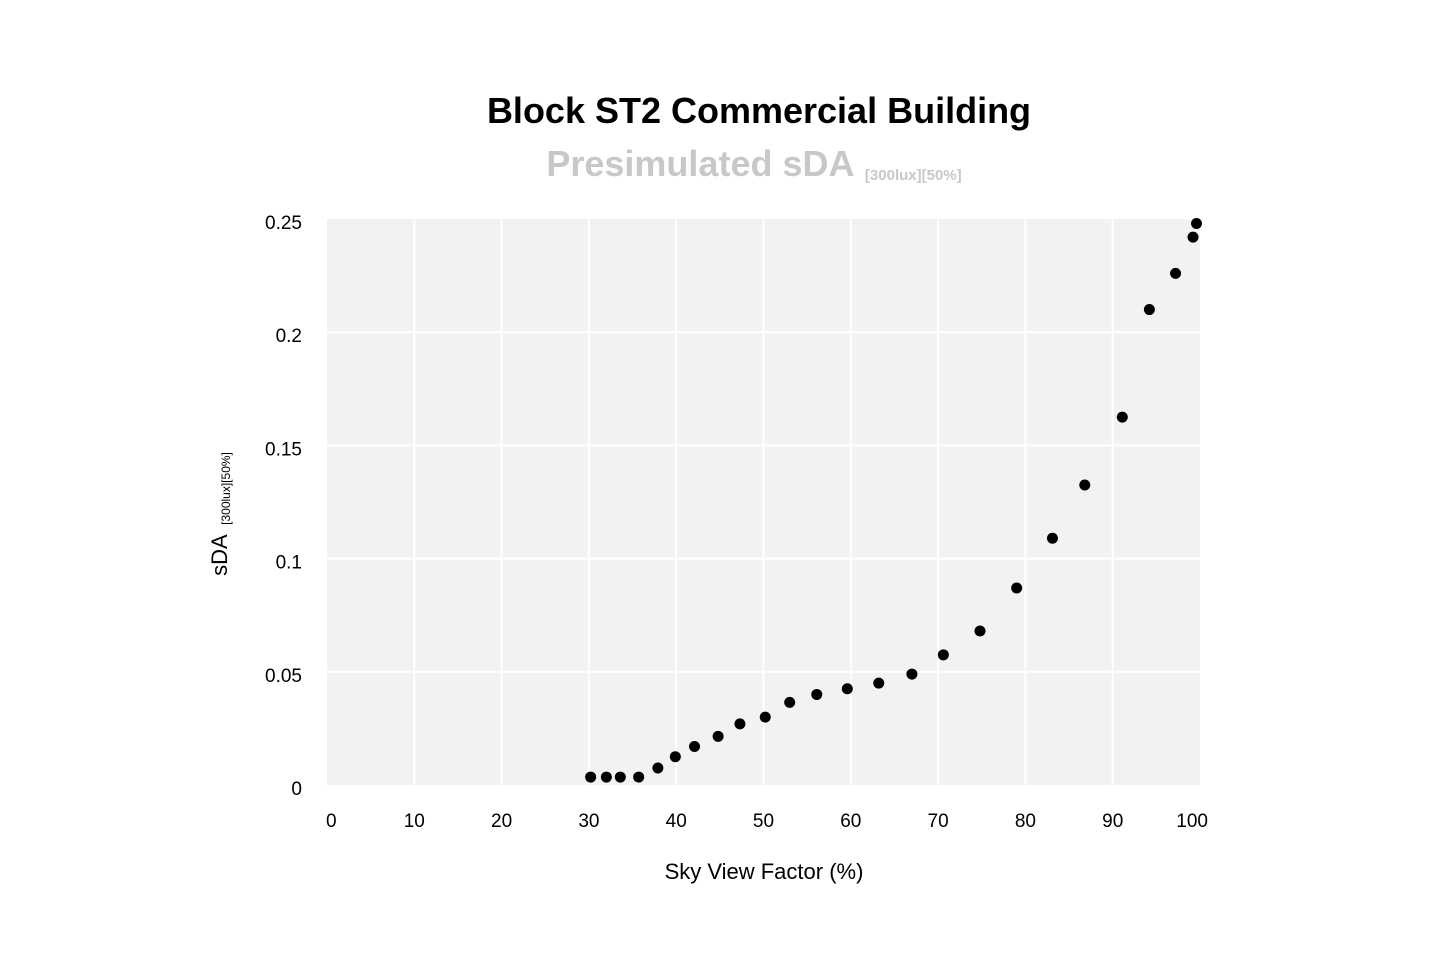 This screenshot has width=1440, height=977. Describe the element at coordinates (759, 110) in the screenshot. I see `chart-title: Block ST2 Commercial Building` at that location.